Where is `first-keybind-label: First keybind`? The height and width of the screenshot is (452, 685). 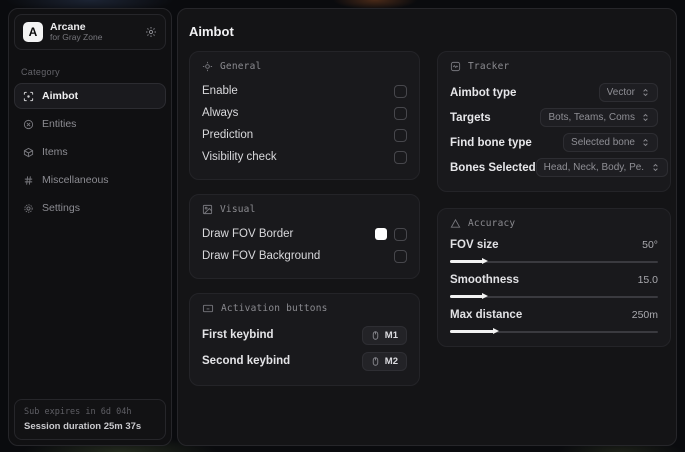
first-keybind-label: First keybind is located at coordinates (238, 335).